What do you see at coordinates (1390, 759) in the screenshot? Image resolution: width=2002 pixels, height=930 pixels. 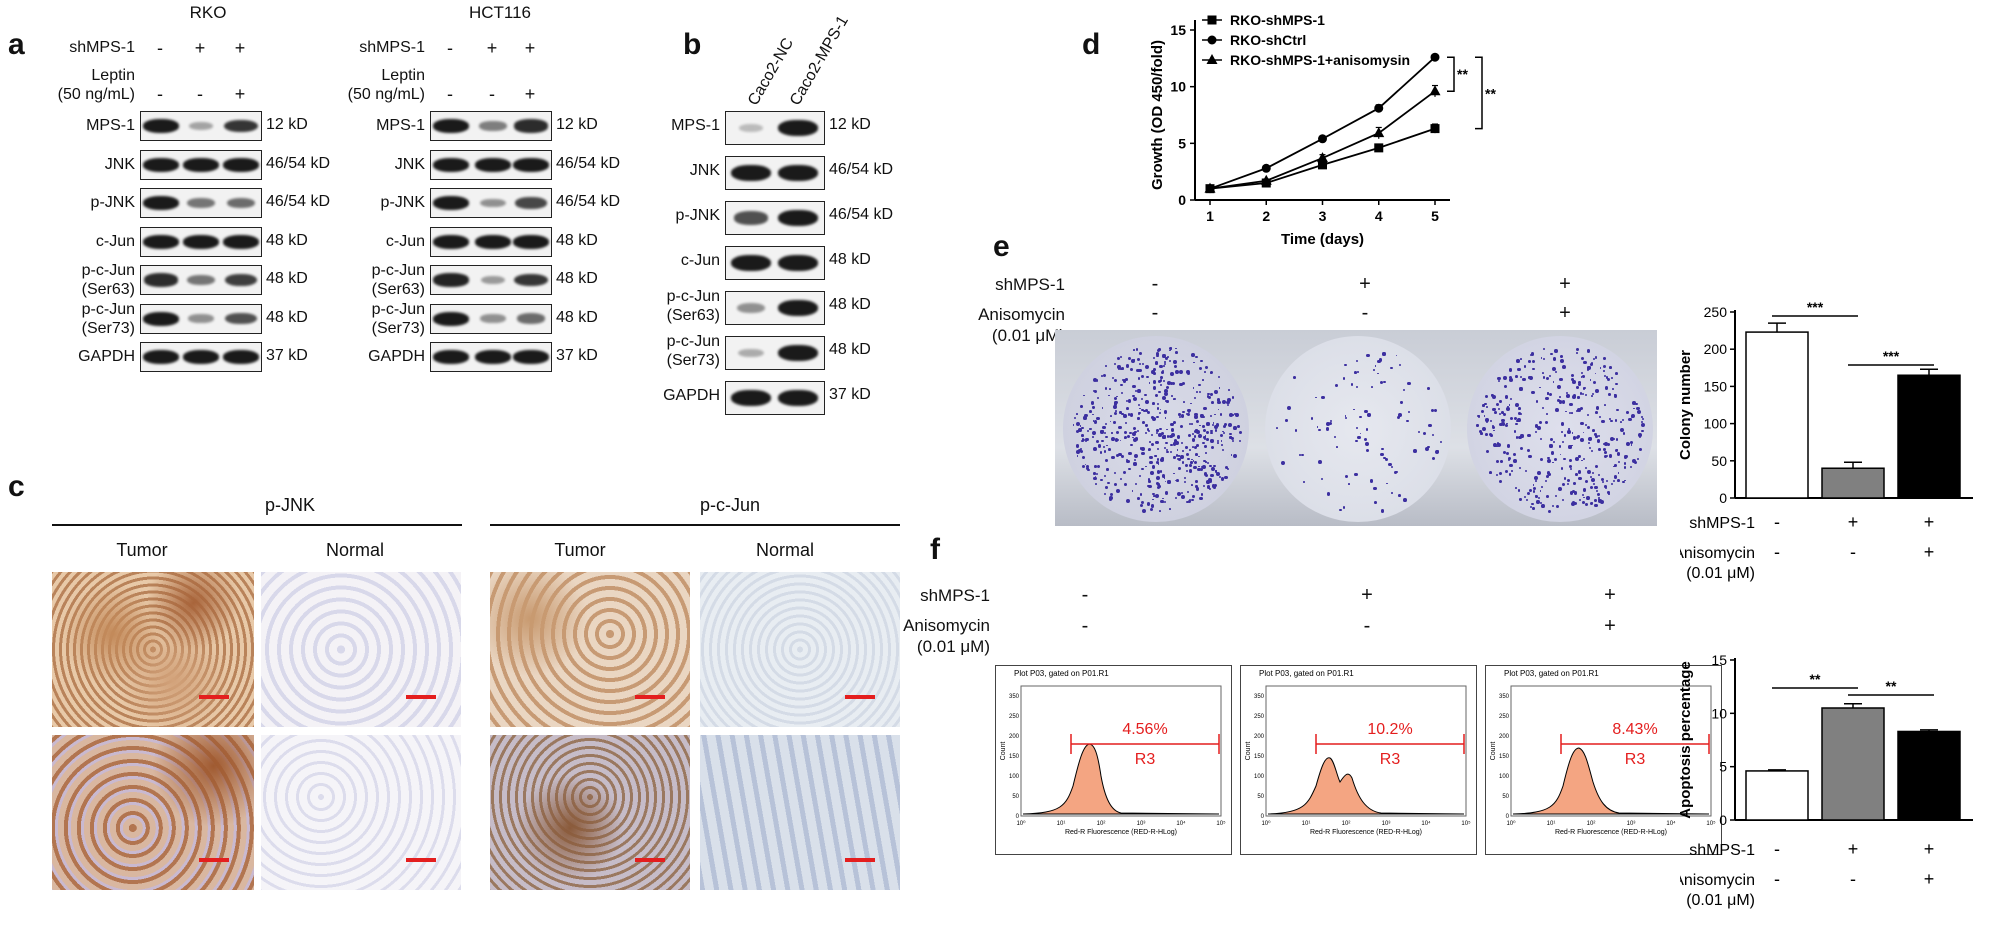 I see `gate-name: R3` at bounding box center [1390, 759].